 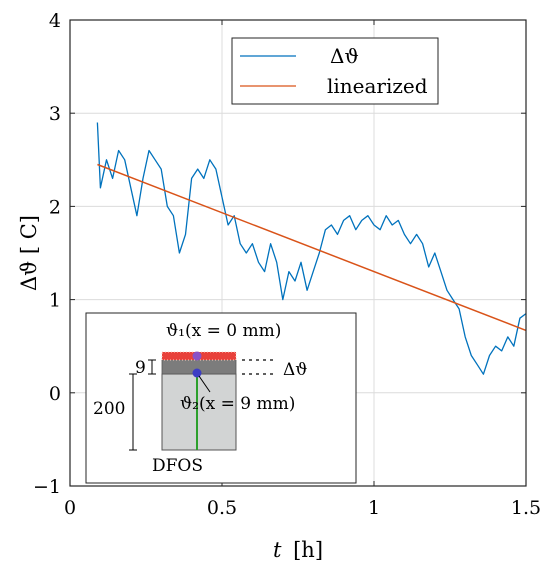 I want to click on inset-delta-label: Δϑ, so click(x=295, y=370).